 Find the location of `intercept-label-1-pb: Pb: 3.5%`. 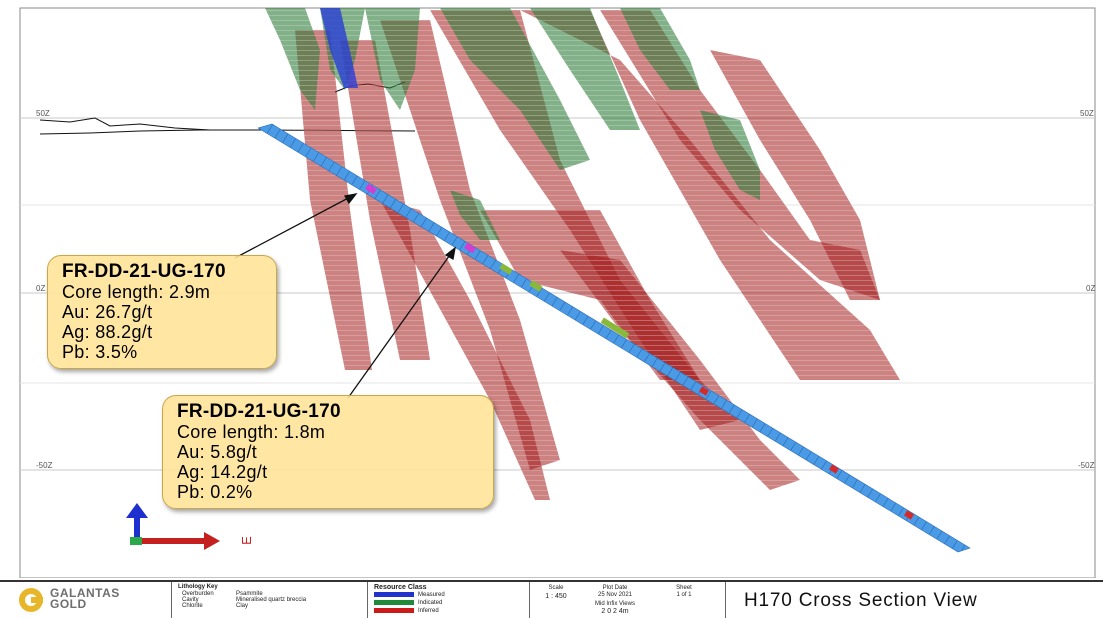

intercept-label-1-pb: Pb: 3.5% is located at coordinates (100, 352).